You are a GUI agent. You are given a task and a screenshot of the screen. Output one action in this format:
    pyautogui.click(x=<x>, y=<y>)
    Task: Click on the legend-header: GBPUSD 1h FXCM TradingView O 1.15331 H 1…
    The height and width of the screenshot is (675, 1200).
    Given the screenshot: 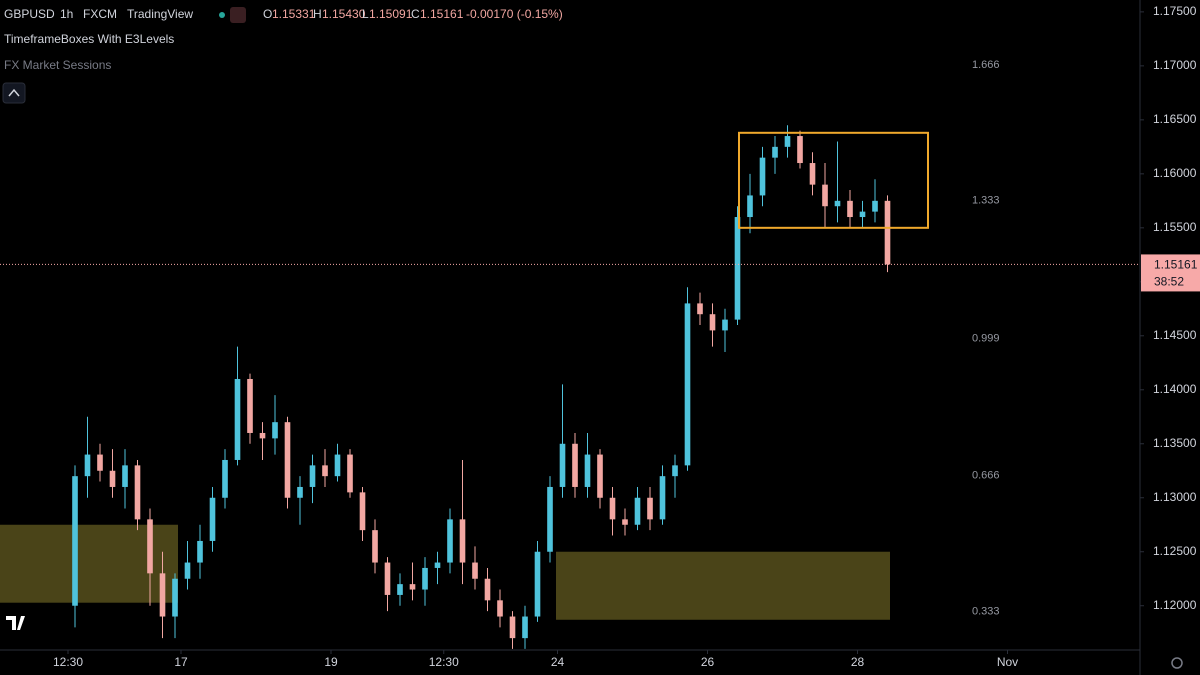 What is the action you would take?
    pyautogui.click(x=282, y=55)
    